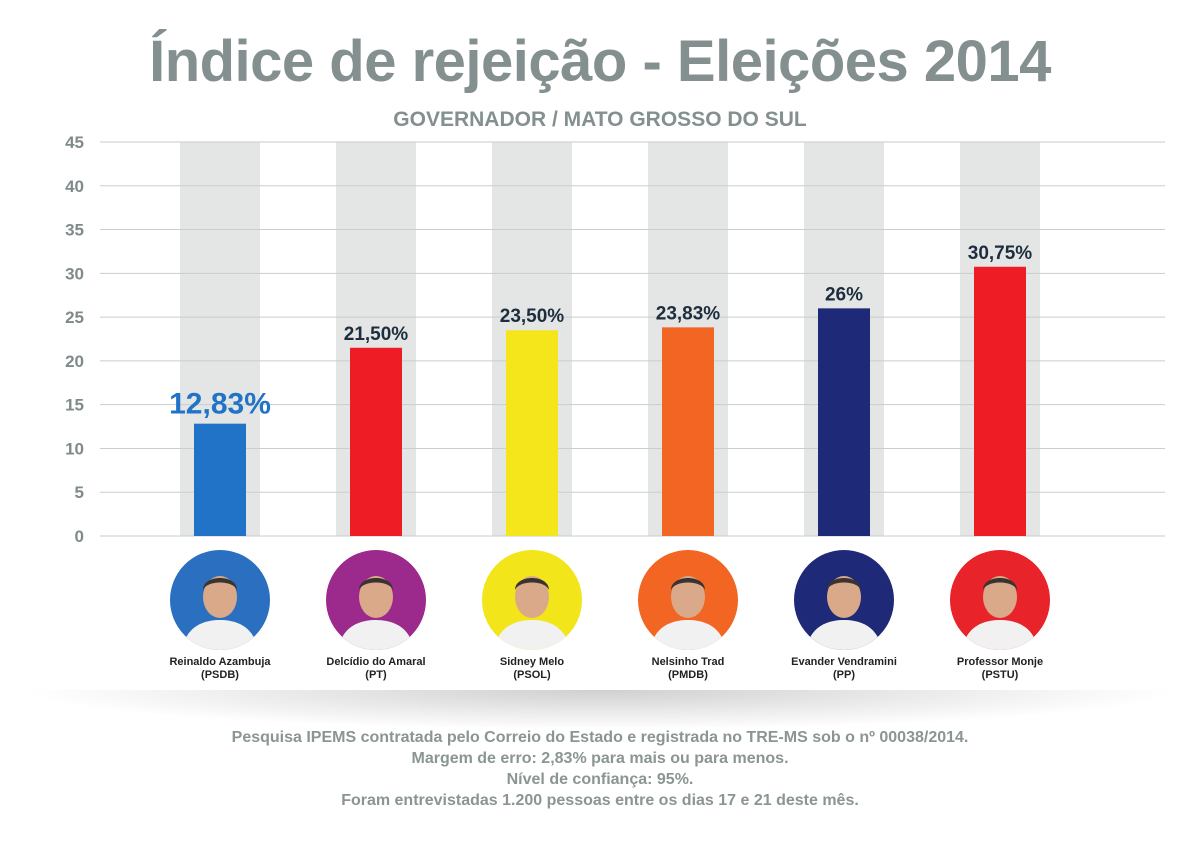  Describe the element at coordinates (376, 334) in the screenshot. I see `data-label: 21,50%` at that location.